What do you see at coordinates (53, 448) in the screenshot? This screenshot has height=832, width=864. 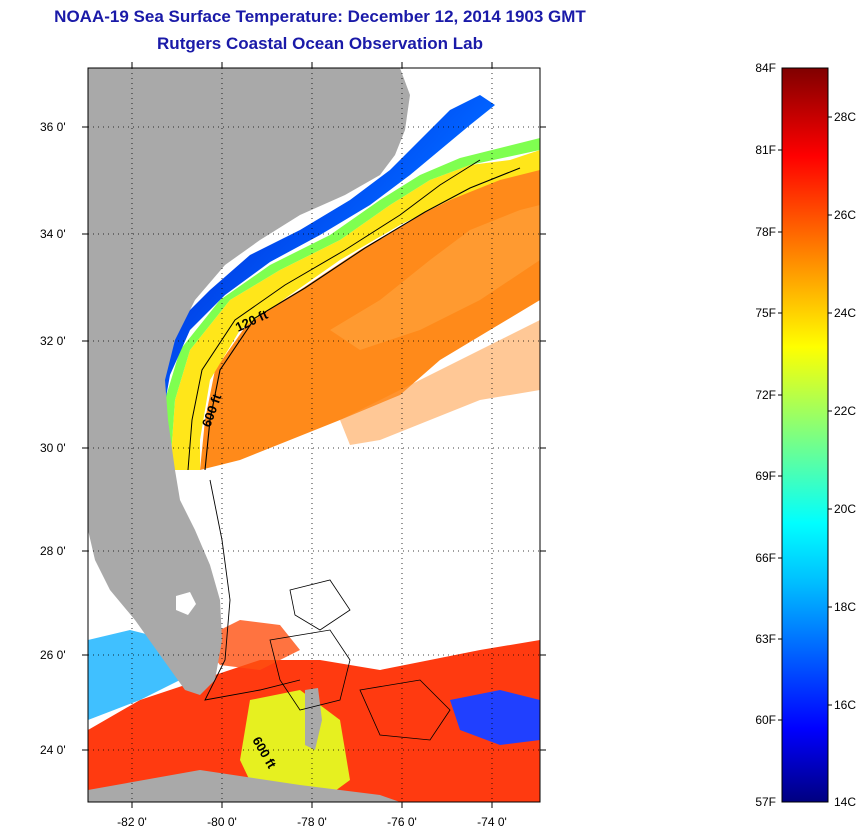 I see `lat-label: 30 0'` at bounding box center [53, 448].